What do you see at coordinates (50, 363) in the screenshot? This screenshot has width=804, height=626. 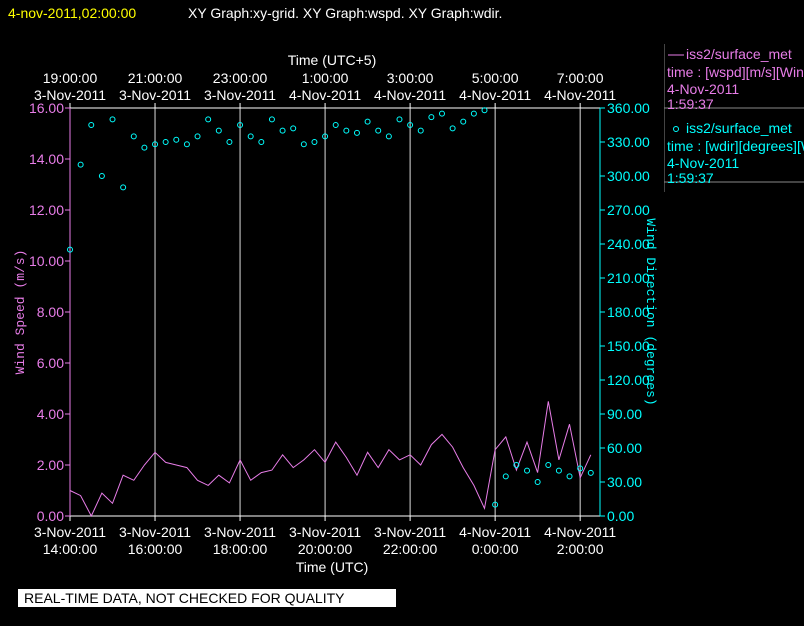 I see `y-tick-label: 6.00` at bounding box center [50, 363].